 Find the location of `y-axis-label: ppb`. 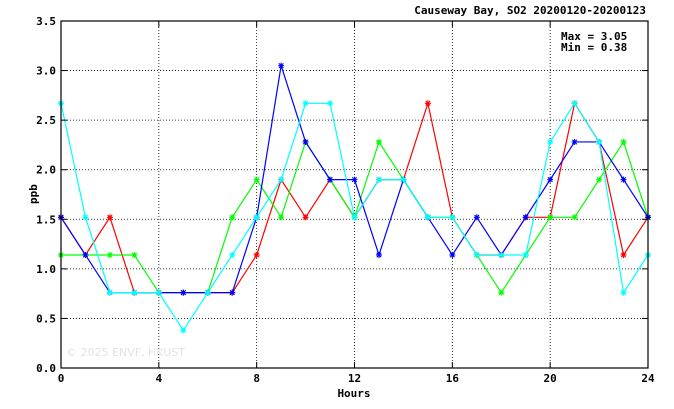

y-axis-label: ppb is located at coordinates (33, 194).